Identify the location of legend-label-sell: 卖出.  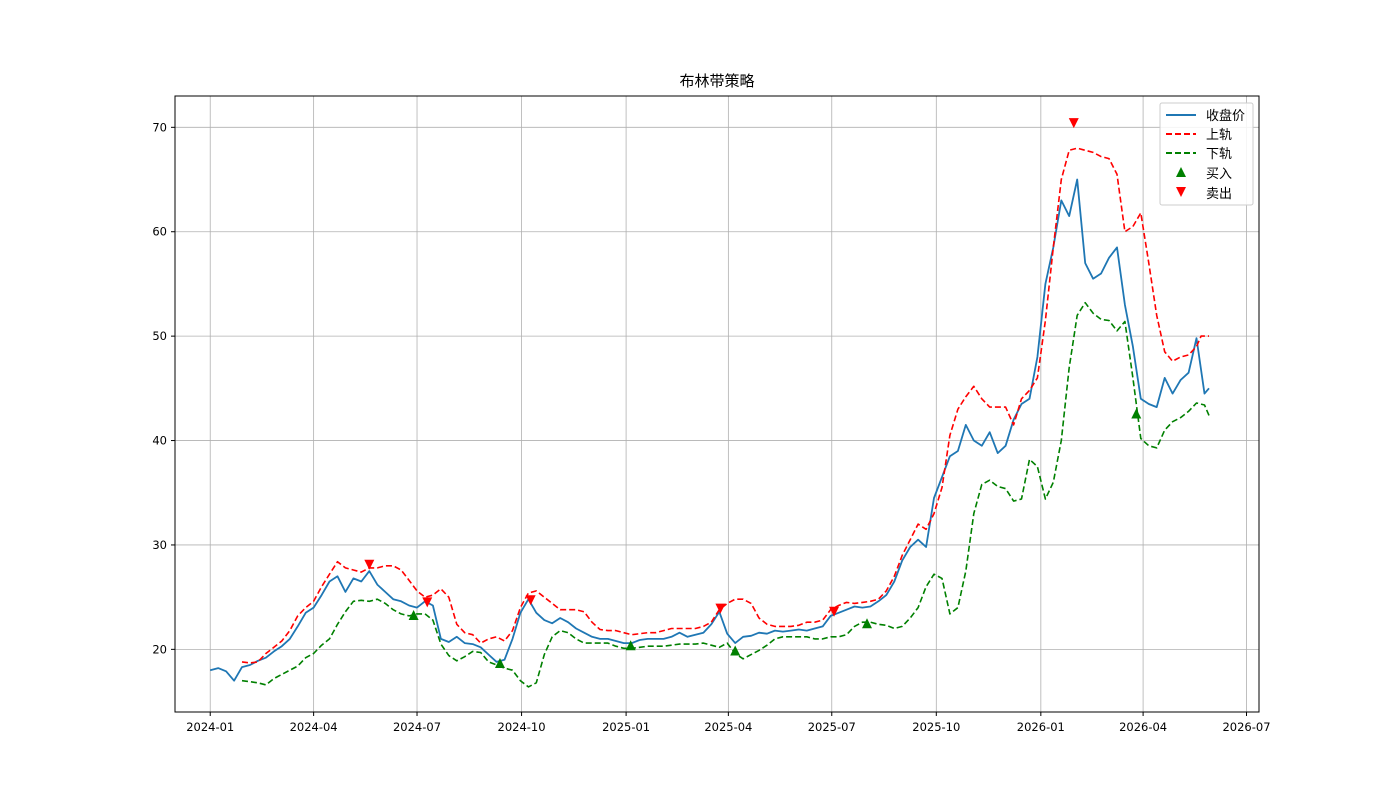
(1219, 194).